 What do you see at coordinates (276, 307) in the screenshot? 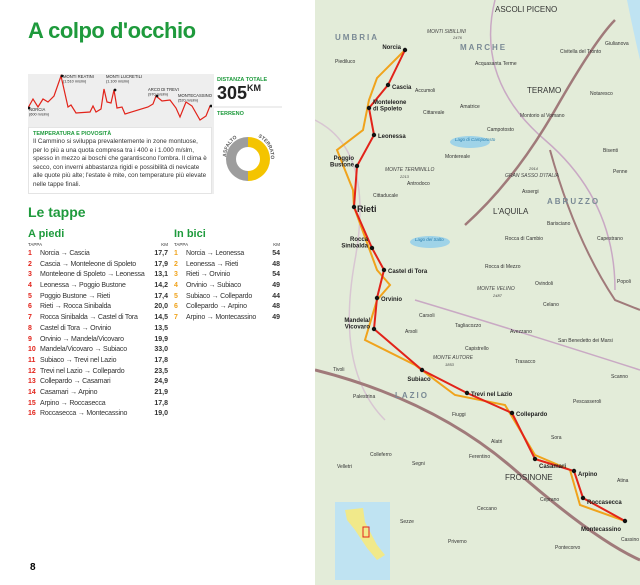
I see `stage-km: 48` at bounding box center [276, 307].